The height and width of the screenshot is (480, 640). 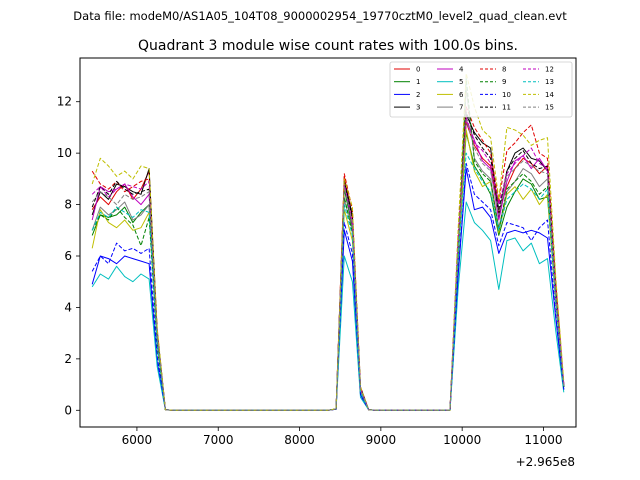 I want to click on legend-label-15: 15, so click(x=549, y=108).